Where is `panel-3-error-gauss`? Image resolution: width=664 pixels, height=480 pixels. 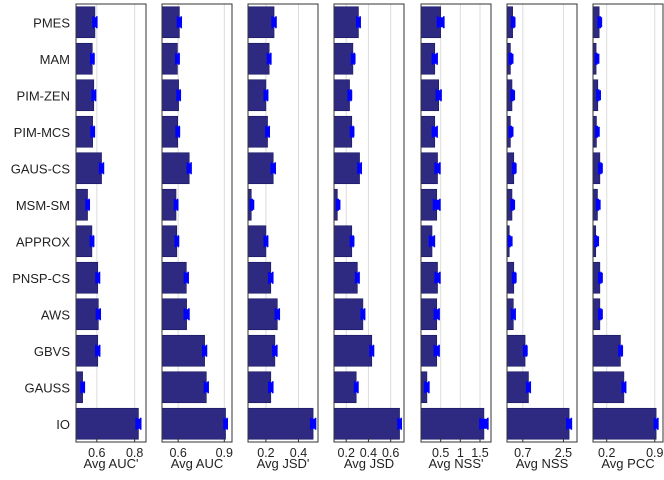
panel-3-error-gauss is located at coordinates (356, 387).